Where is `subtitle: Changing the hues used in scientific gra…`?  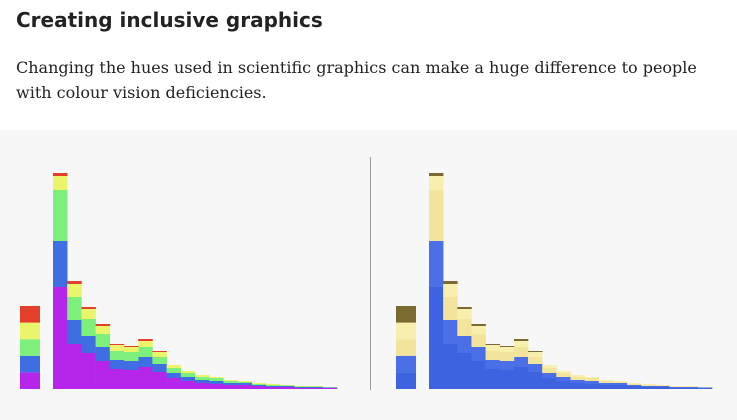
subtitle: Changing the hues used in scientific gra… is located at coordinates (356, 80).